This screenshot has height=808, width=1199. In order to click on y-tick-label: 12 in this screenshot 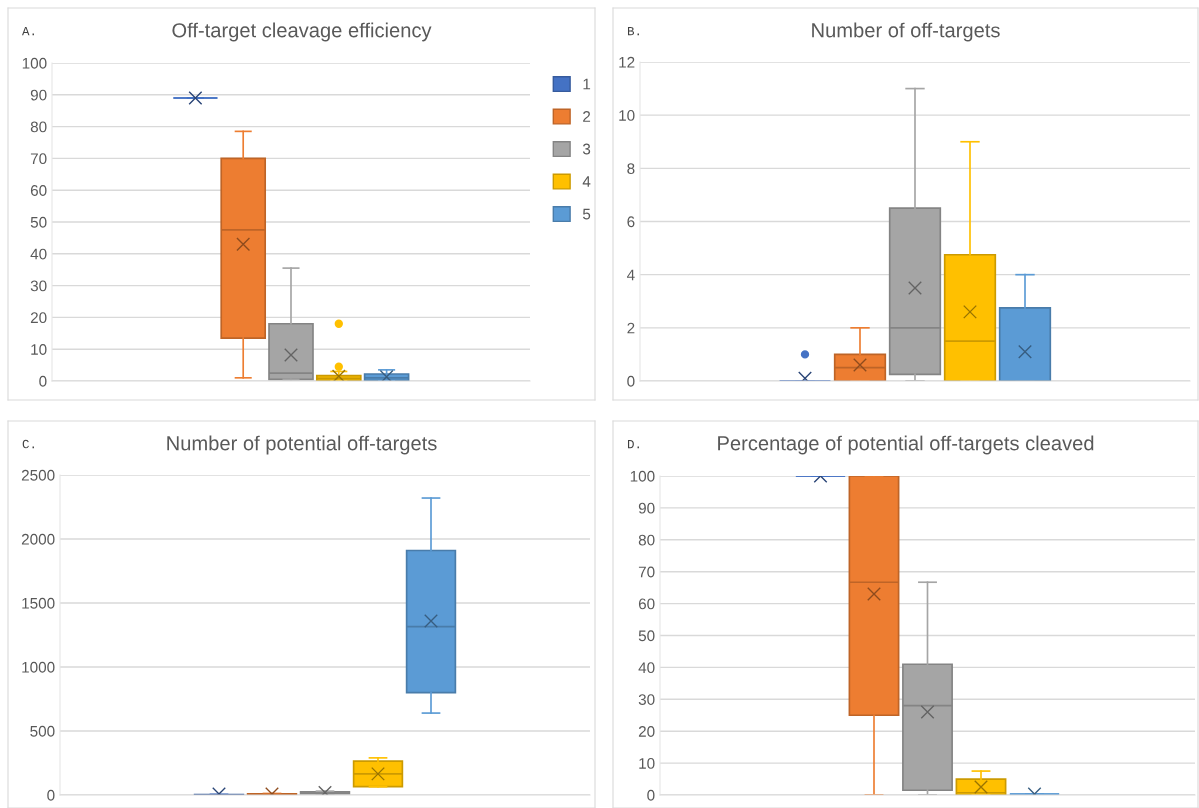, I will do `click(627, 62)`.